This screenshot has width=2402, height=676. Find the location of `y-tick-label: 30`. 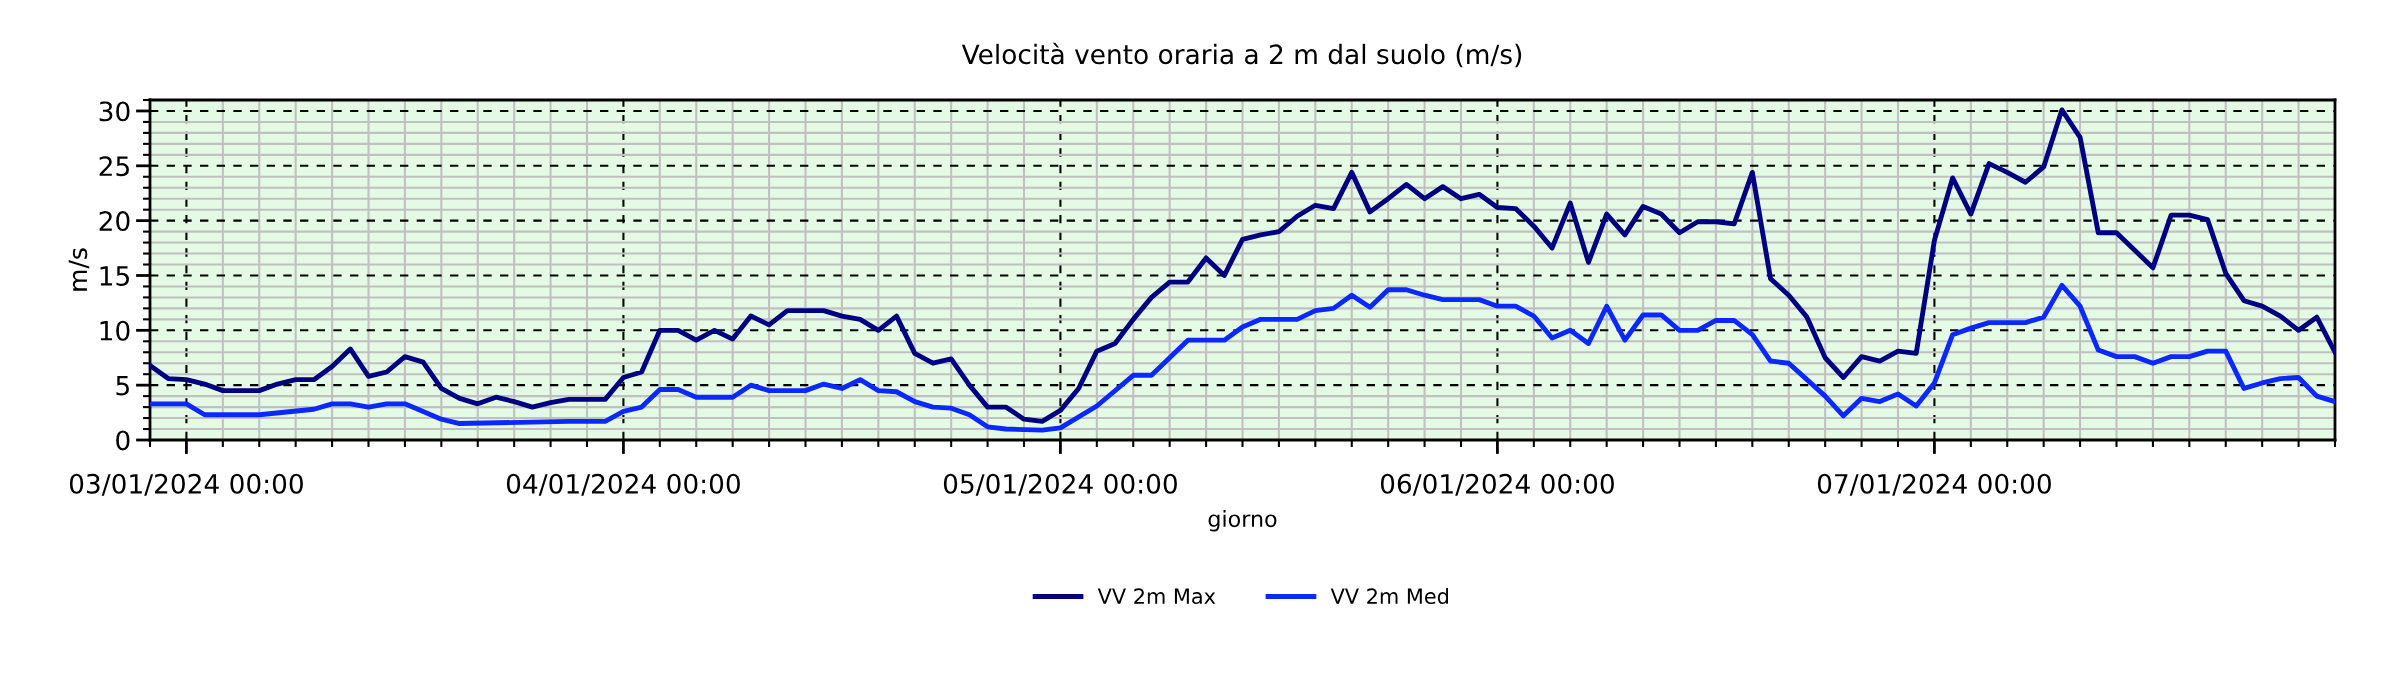

y-tick-label: 30 is located at coordinates (114, 111).